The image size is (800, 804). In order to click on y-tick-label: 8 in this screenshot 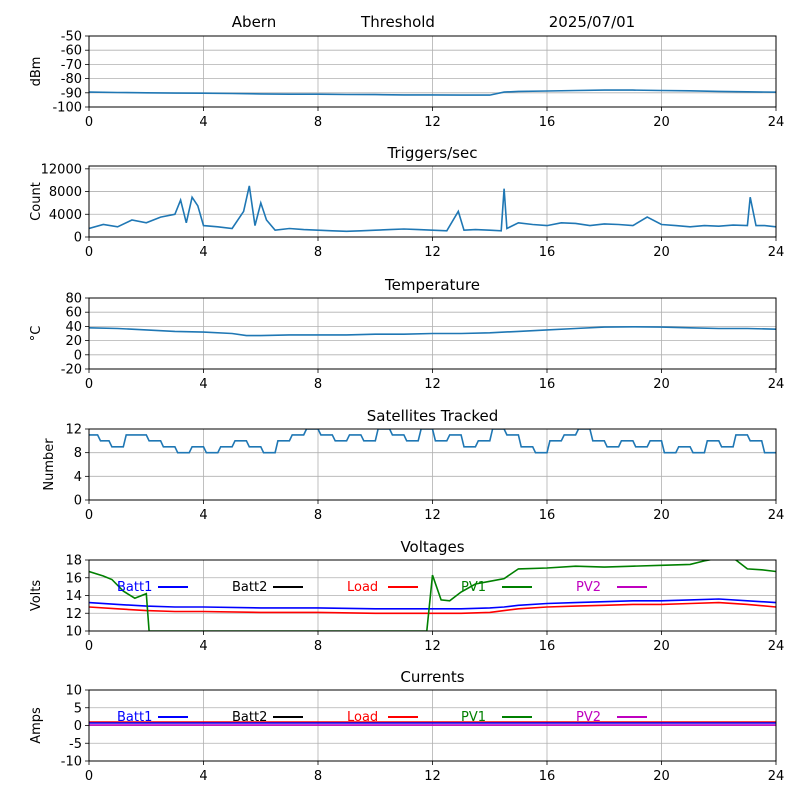, I will do `click(78, 453)`.